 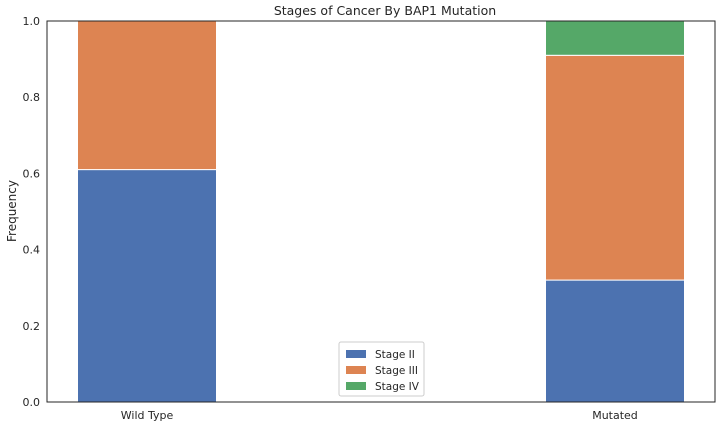 What do you see at coordinates (396, 371) in the screenshot?
I see `legend-label: Stage III` at bounding box center [396, 371].